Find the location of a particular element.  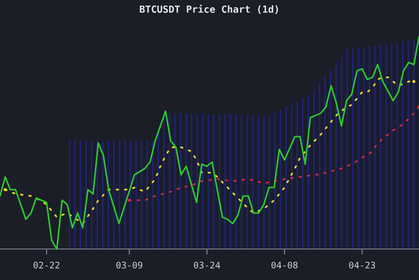

x-tick-label: 03-24 is located at coordinates (207, 265).